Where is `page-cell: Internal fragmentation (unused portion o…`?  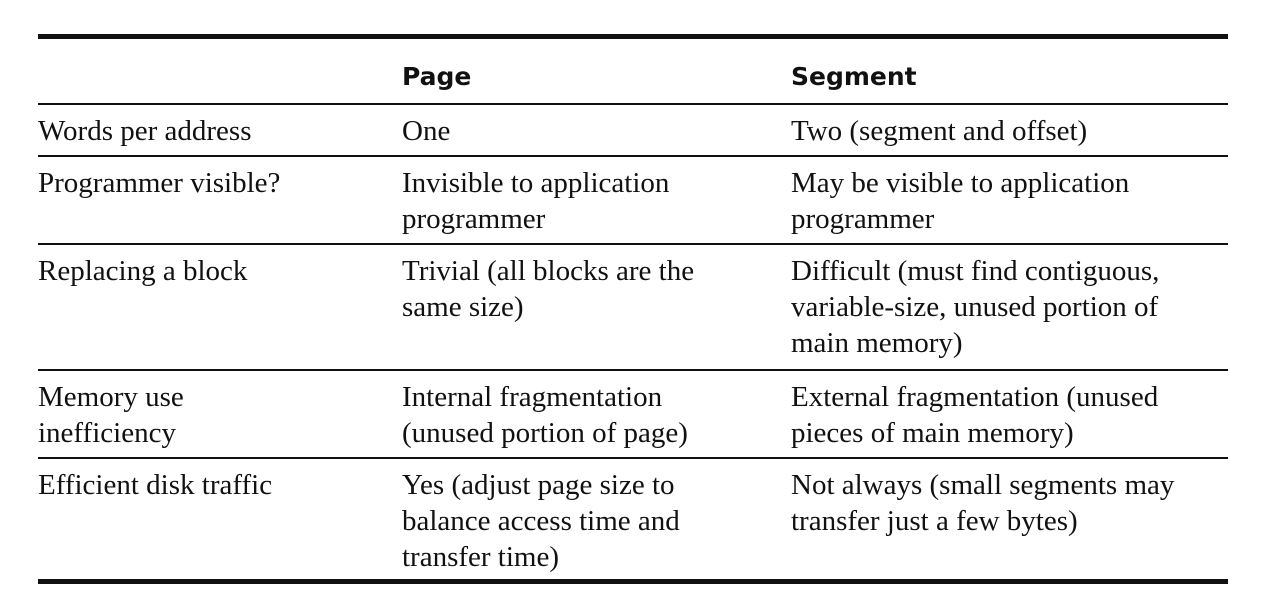
page-cell: Internal fragmentation (unused portion o… is located at coordinates (545, 415).